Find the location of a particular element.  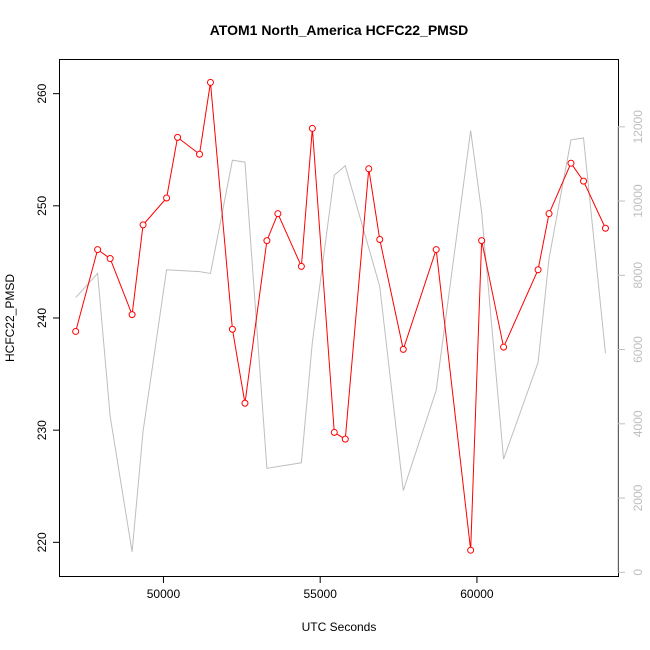

y-tick-label: 250 is located at coordinates (42, 205).